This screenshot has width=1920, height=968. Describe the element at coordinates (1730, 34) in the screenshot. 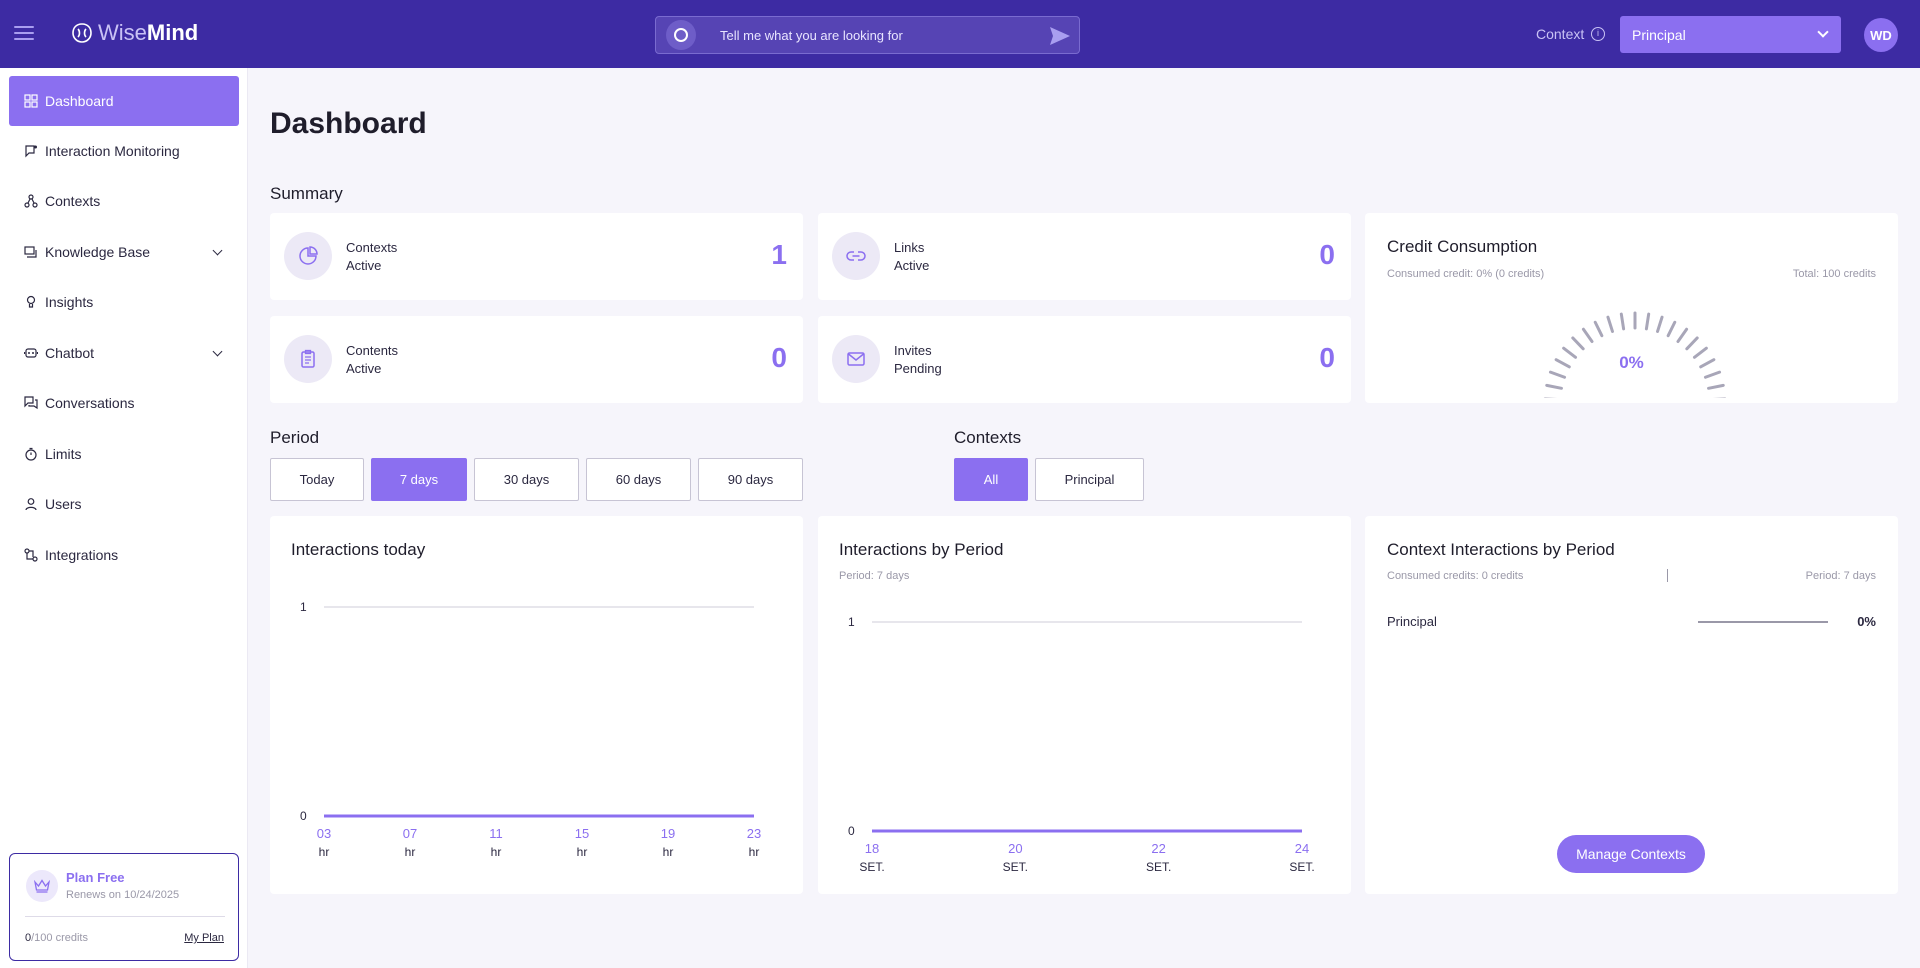

I see `context-select: Principal` at that location.